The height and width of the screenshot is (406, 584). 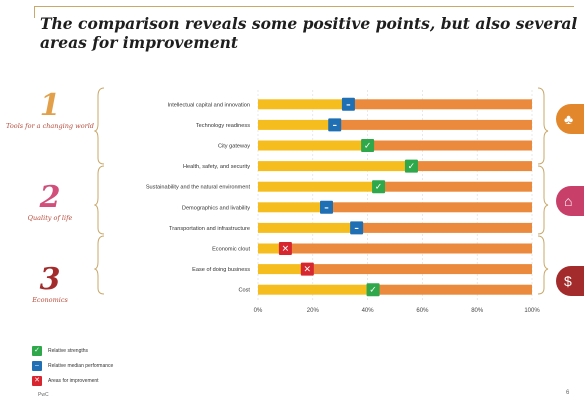 I want to click on section-2: 2 Quality of life, so click(x=50, y=201).